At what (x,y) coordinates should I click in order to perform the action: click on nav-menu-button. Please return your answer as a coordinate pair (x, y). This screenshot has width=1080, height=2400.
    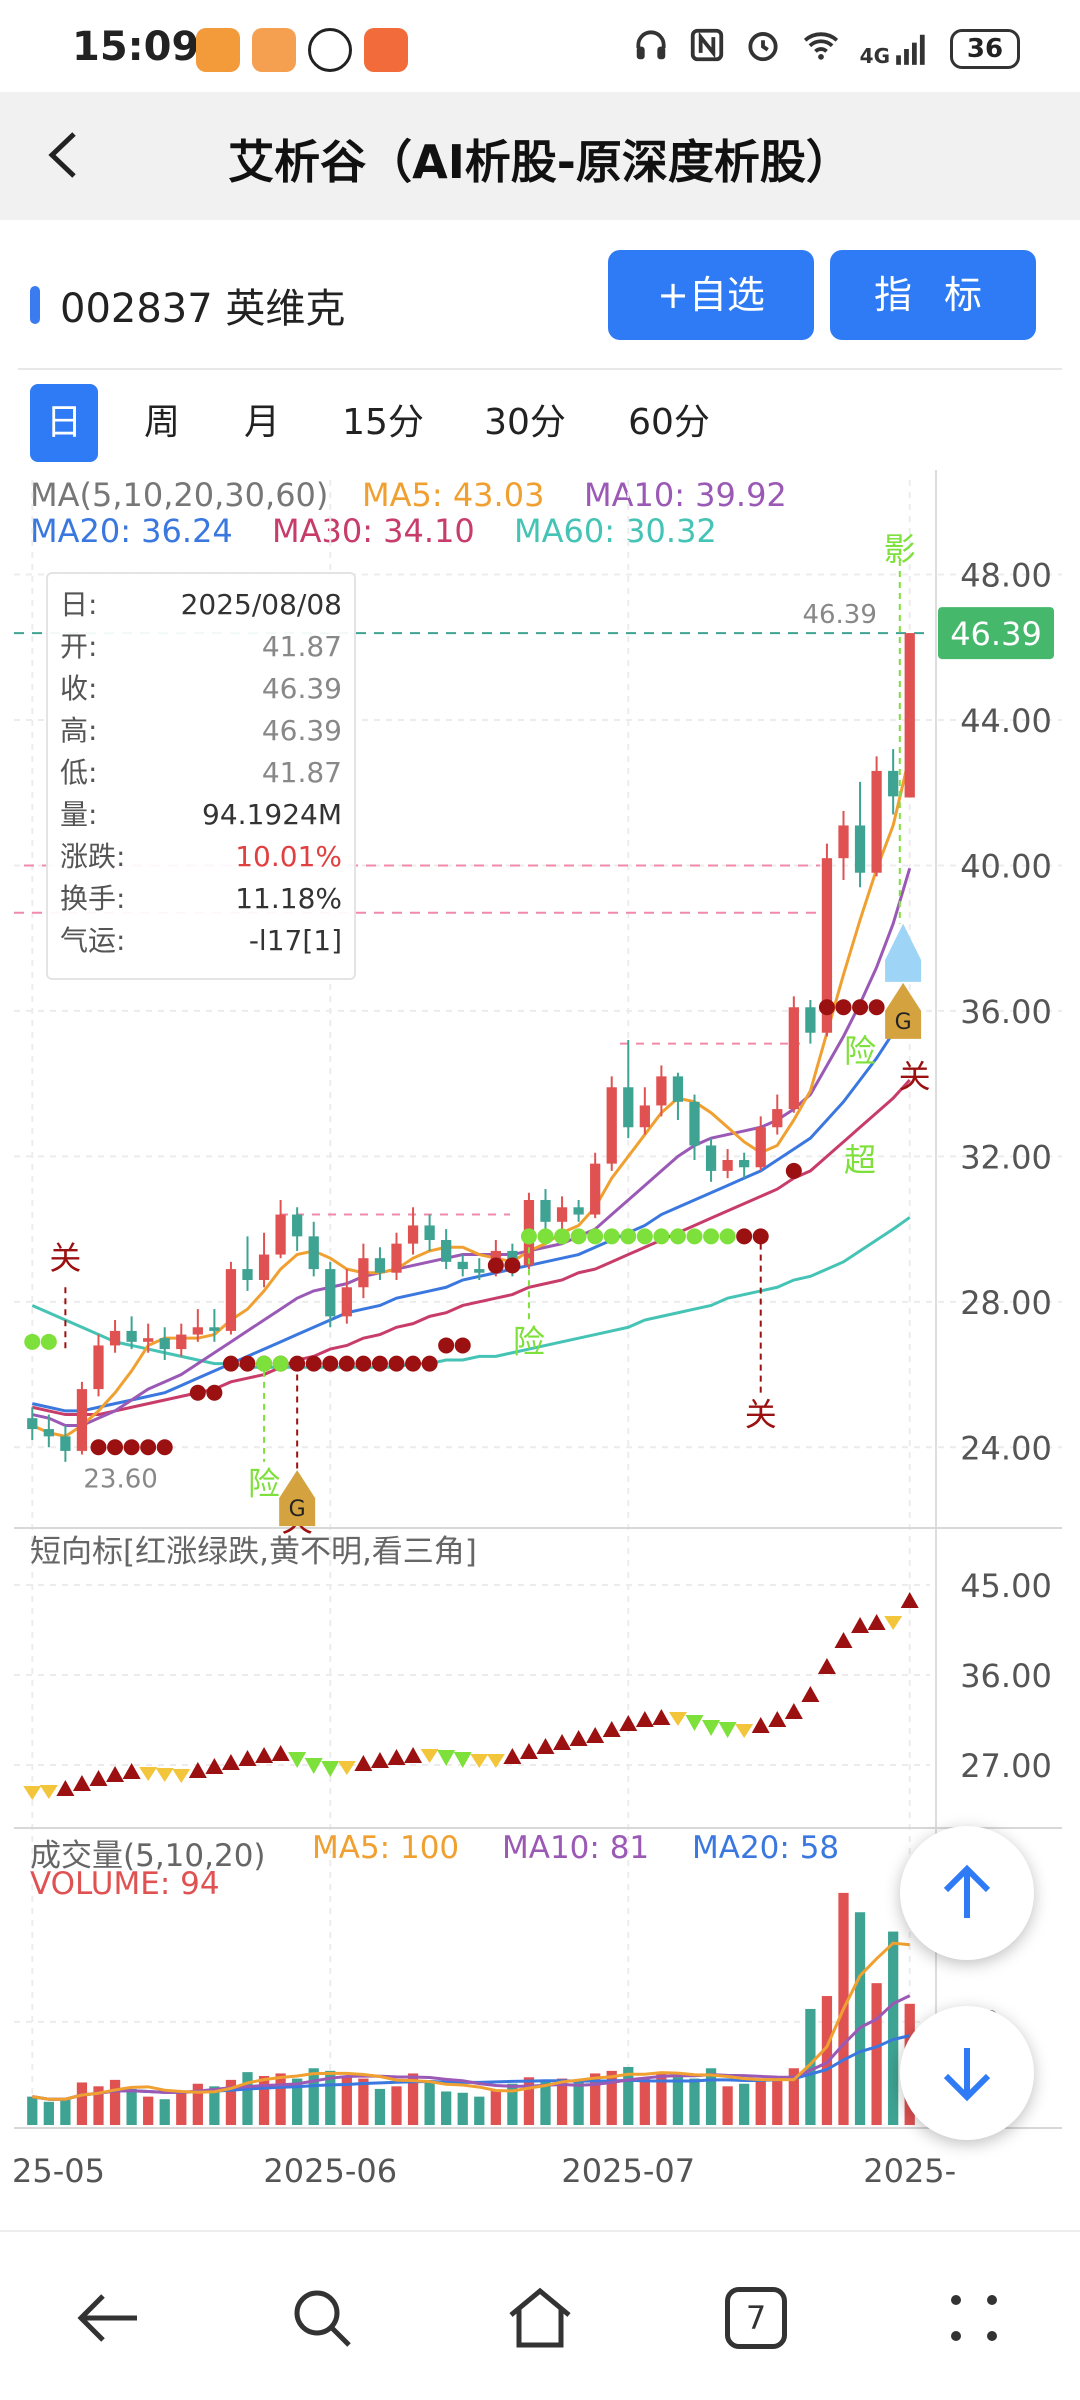
    Looking at the image, I should click on (974, 2318).